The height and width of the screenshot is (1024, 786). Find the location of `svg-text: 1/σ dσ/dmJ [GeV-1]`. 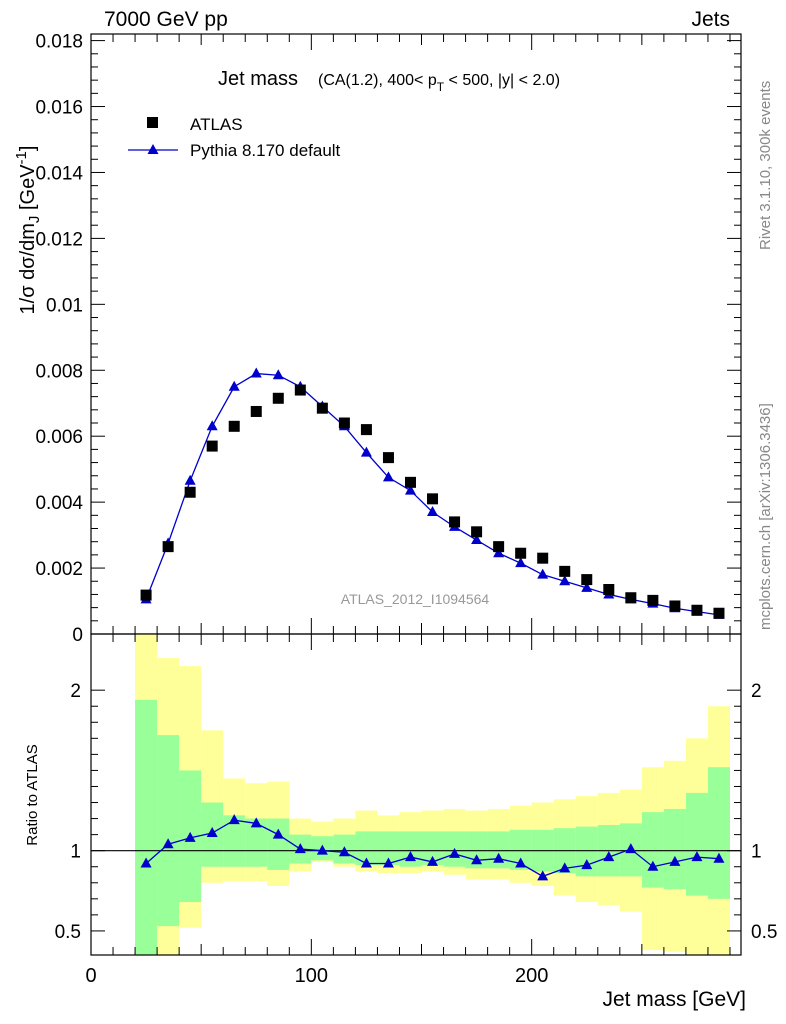

svg-text: 1/σ dσ/dmJ [GeV-1] is located at coordinates (28, 230).